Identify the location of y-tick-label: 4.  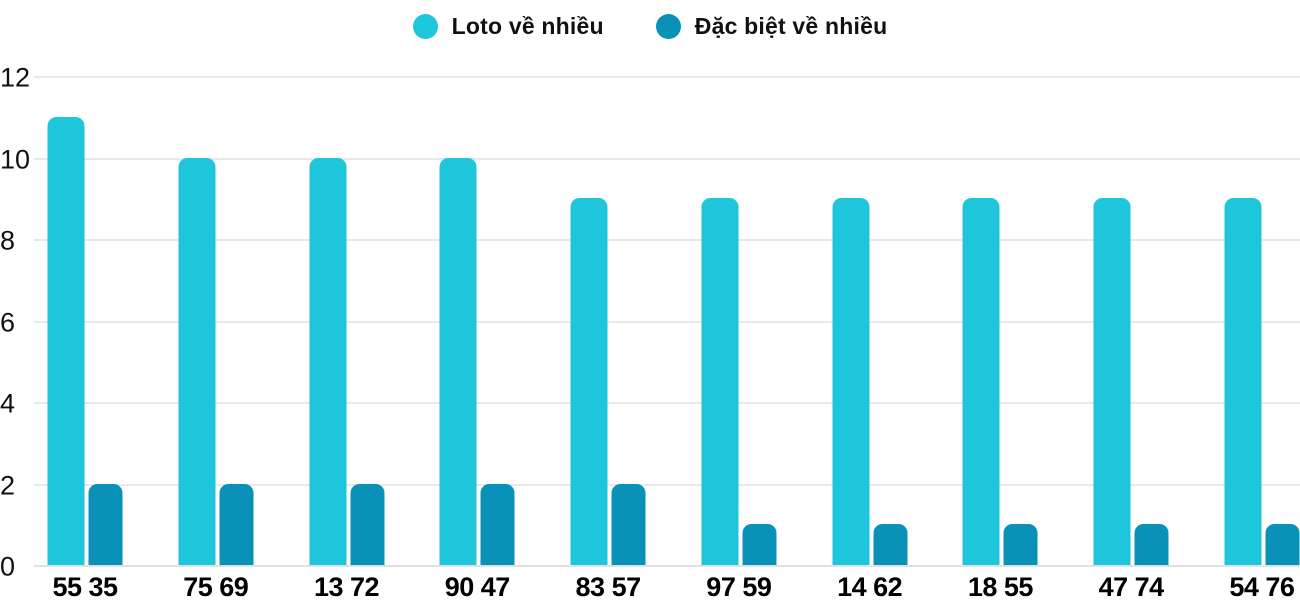
(8, 403).